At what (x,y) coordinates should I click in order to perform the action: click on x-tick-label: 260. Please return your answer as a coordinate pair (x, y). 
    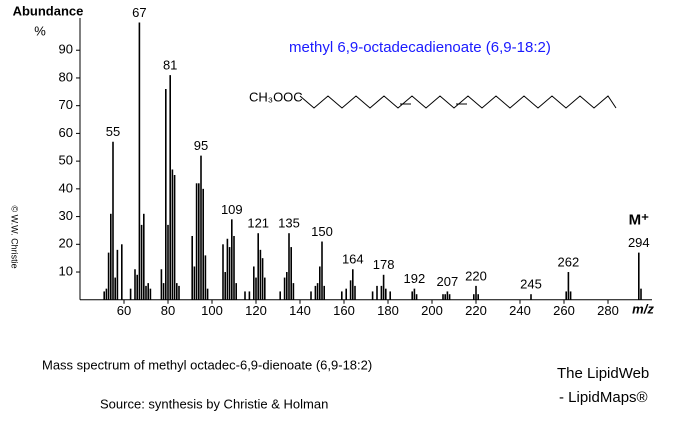
    Looking at the image, I should click on (564, 310).